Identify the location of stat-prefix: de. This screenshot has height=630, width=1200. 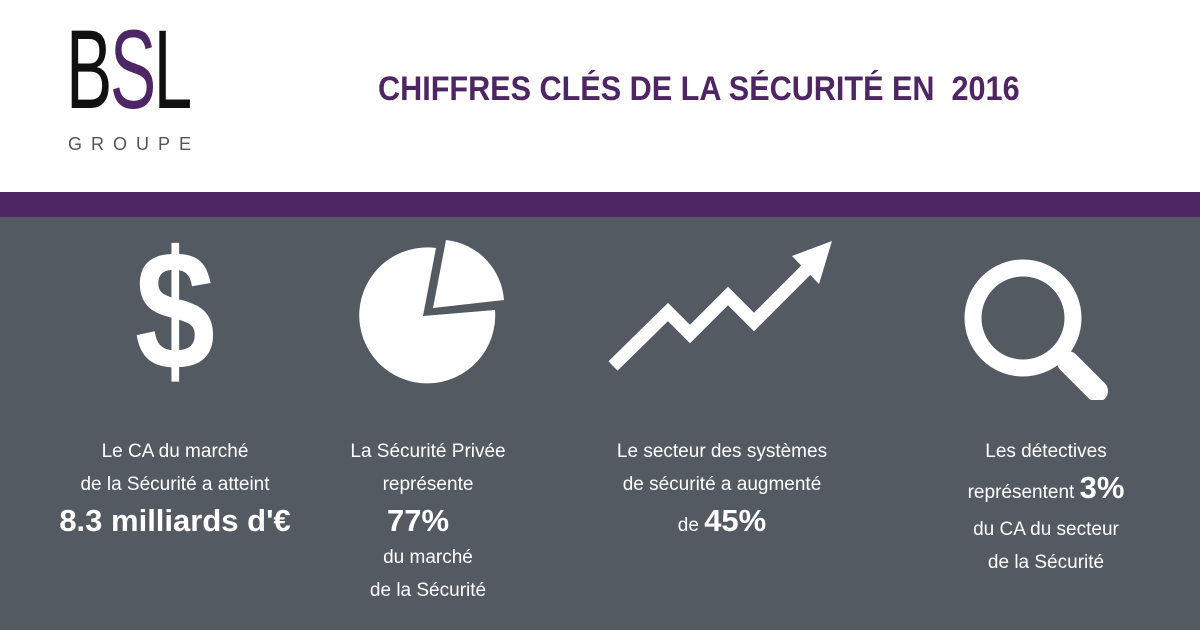
(691, 525).